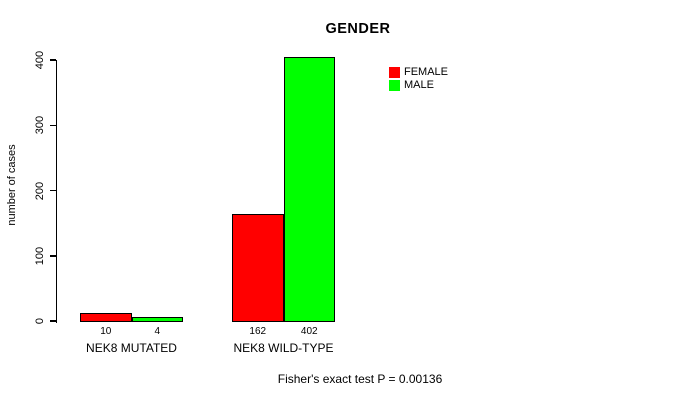 This screenshot has width=690, height=400. What do you see at coordinates (394, 72) in the screenshot?
I see `female-color-swatch-icon` at bounding box center [394, 72].